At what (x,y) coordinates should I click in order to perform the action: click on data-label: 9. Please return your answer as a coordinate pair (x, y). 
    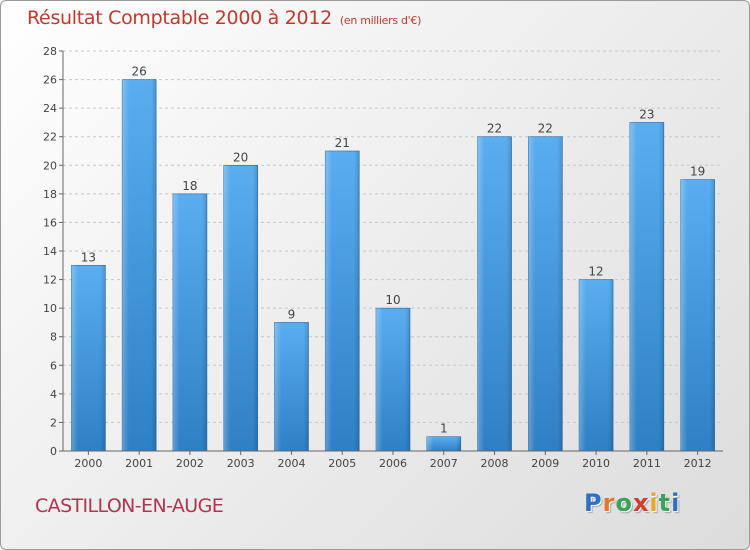
    Looking at the image, I should click on (292, 314).